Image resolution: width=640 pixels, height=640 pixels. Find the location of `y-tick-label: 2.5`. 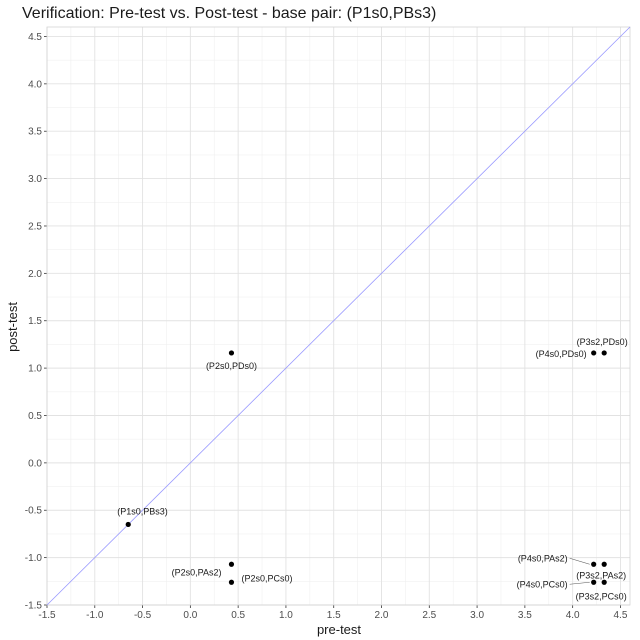

y-tick-label: 2.5 is located at coordinates (35, 226).